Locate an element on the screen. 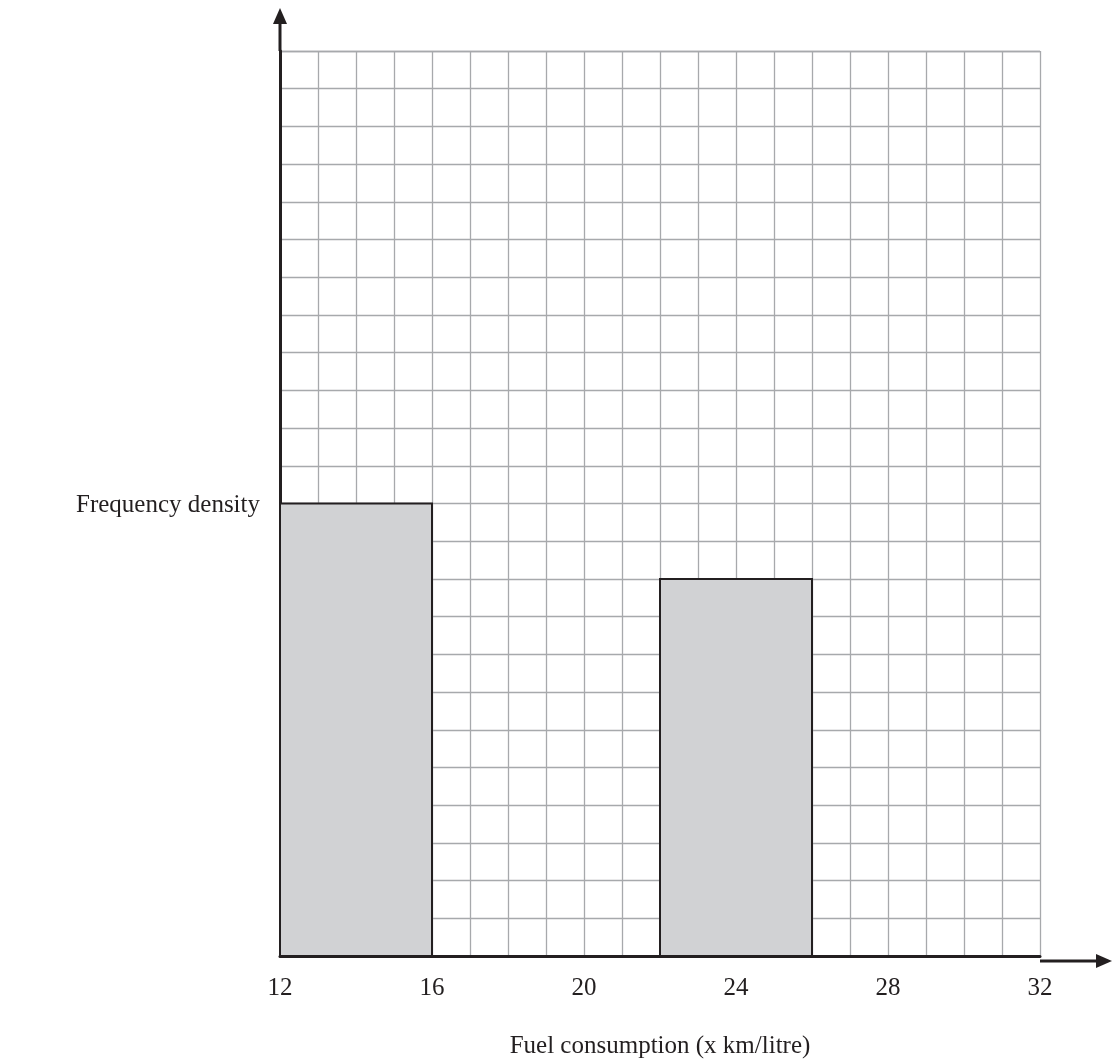 This screenshot has width=1114, height=1062. y-axis-title: Frequency density is located at coordinates (168, 503).